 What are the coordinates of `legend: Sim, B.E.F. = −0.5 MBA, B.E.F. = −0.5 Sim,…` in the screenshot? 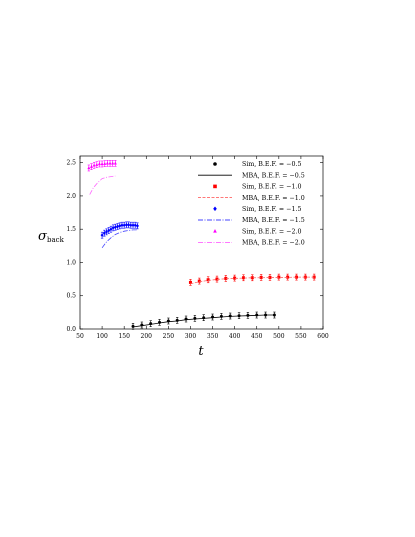 It's located at (251, 204).